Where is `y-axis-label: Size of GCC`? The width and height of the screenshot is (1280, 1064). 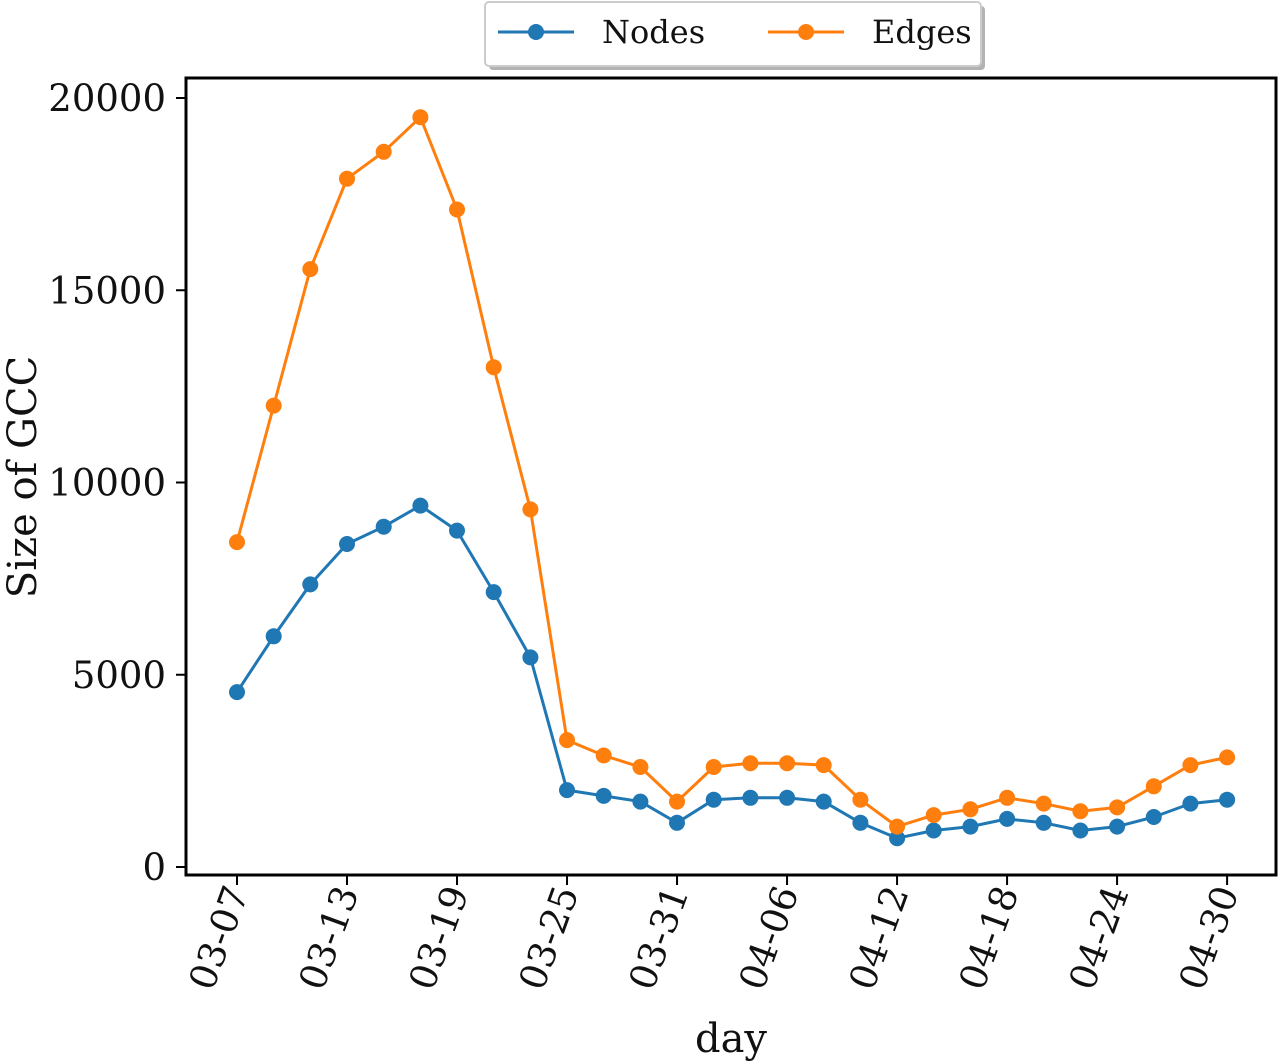 y-axis-label: Size of GCC is located at coordinates (23, 477).